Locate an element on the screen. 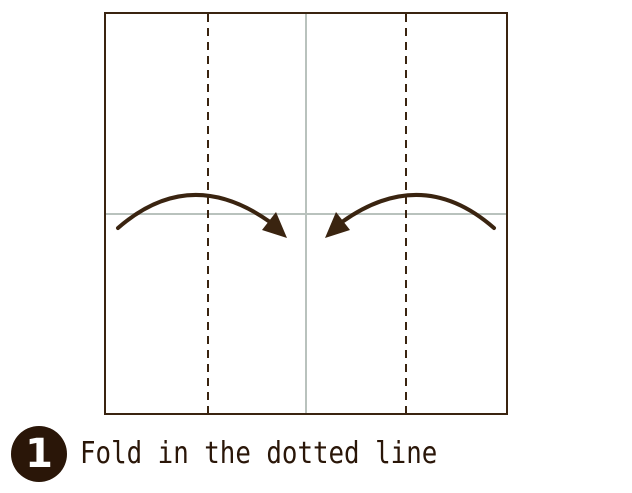 This screenshot has width=632, height=493. step-instruction: Fold in the dotted line is located at coordinates (259, 453).